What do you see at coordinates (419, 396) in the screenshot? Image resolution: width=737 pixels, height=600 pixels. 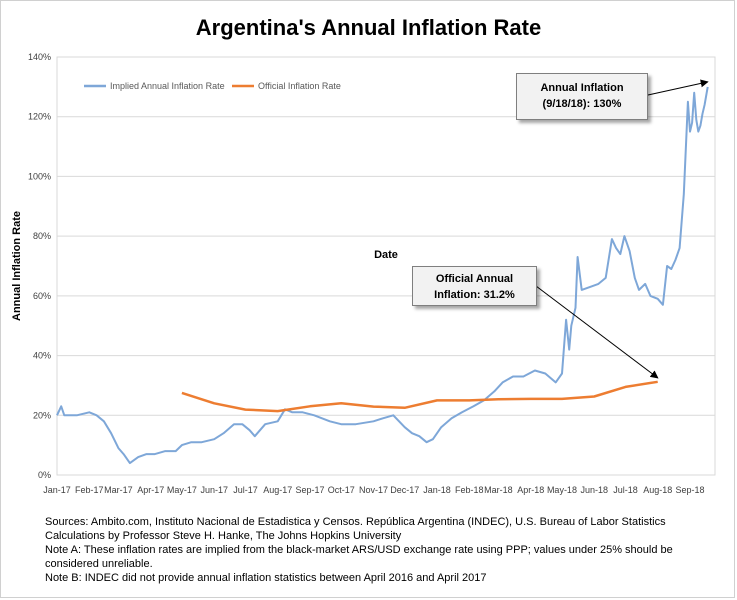 I see `series-line-official` at bounding box center [419, 396].